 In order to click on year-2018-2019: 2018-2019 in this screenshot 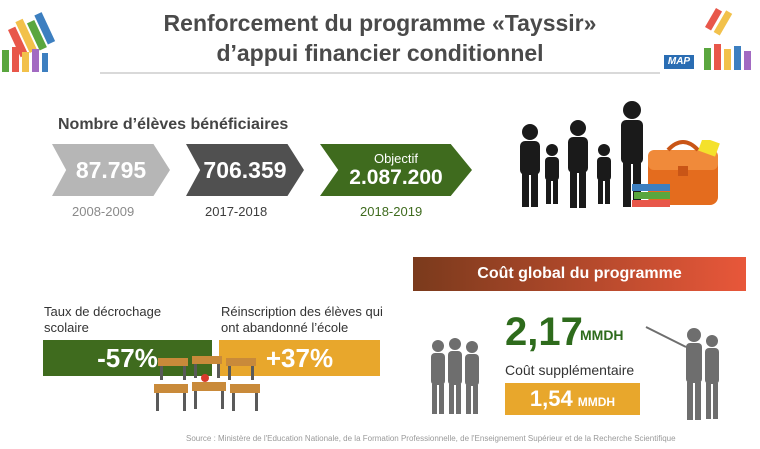, I will do `click(391, 211)`.